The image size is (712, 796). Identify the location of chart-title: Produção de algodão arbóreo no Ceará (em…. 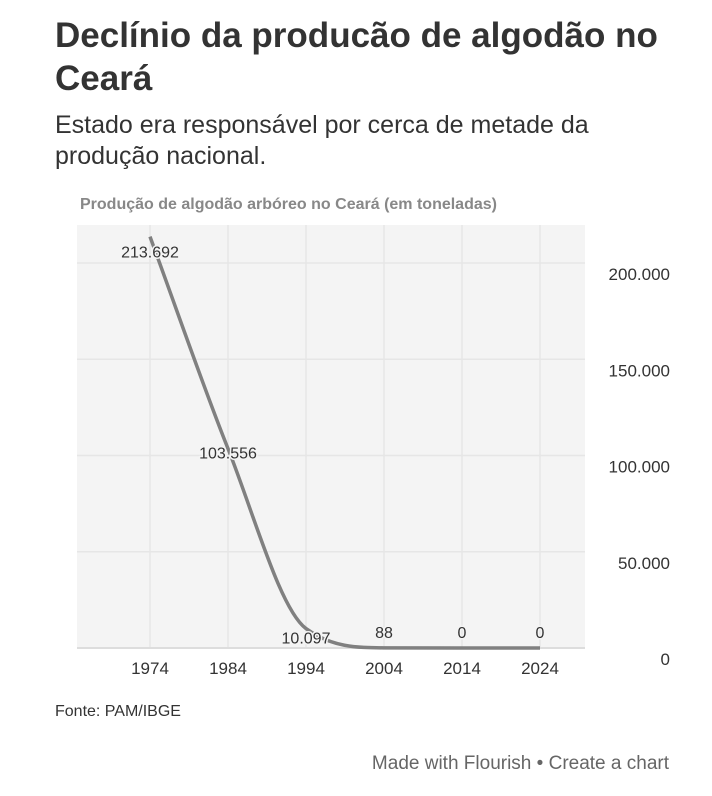
(288, 204).